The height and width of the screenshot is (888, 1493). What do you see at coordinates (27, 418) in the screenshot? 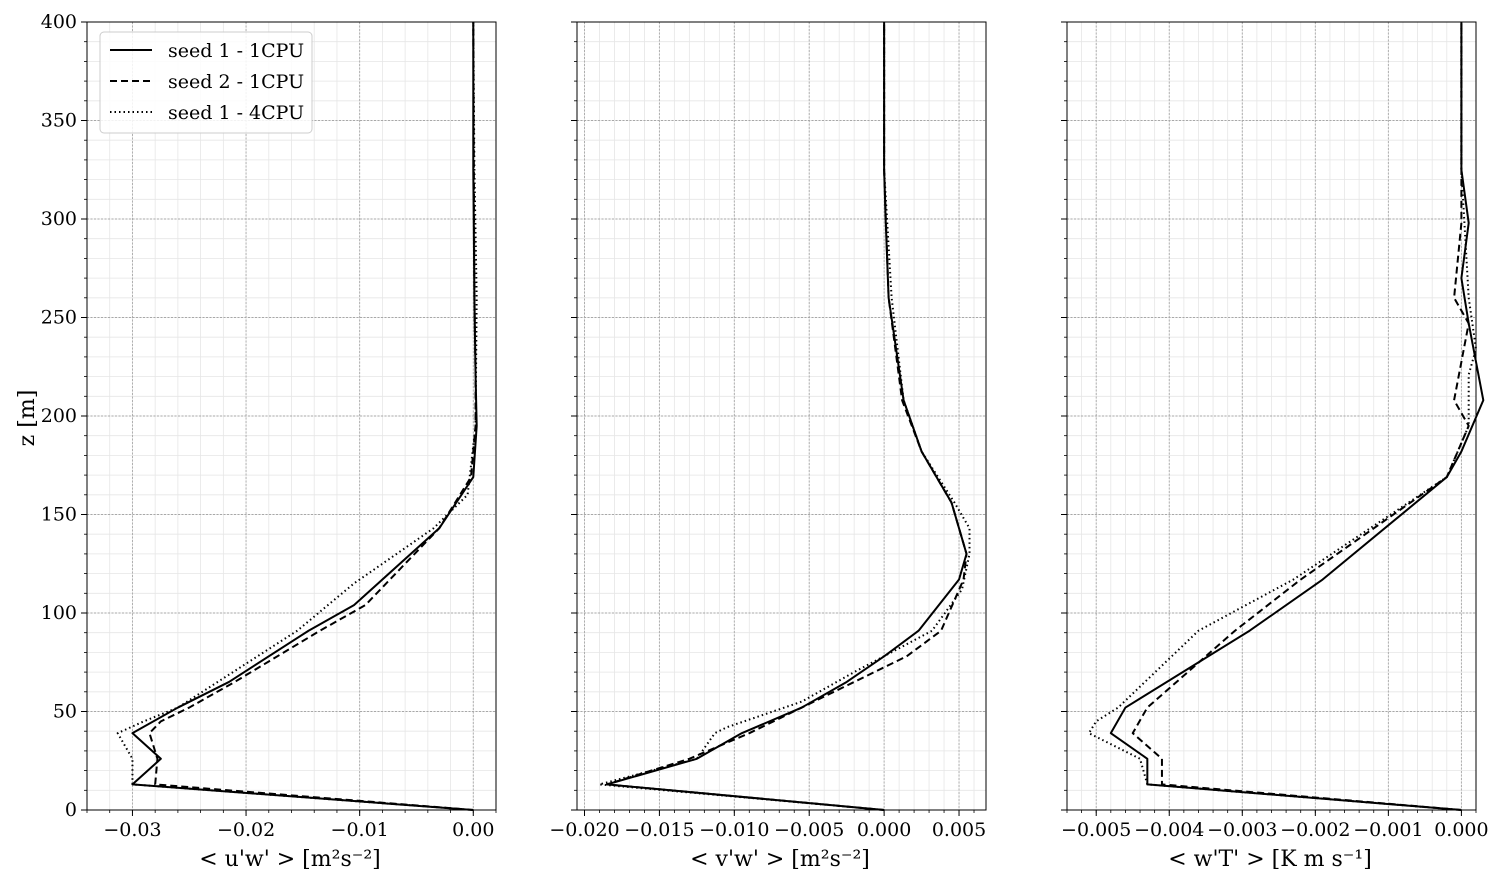
I see `y-axis-label: z [m]` at bounding box center [27, 418].